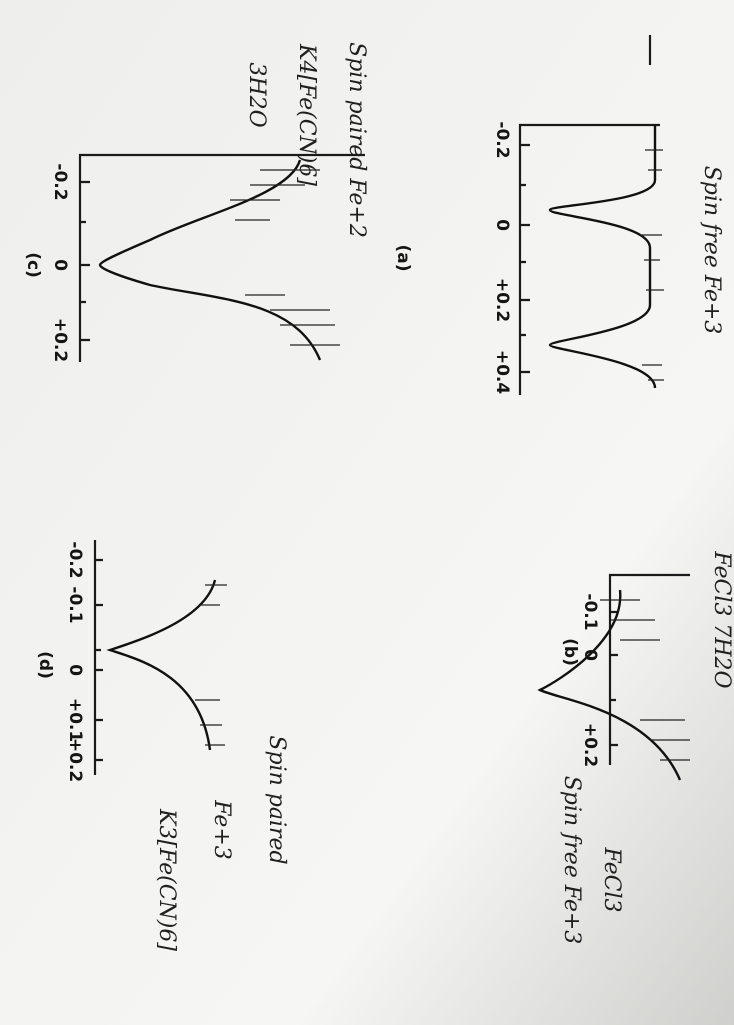 This screenshot has width=734, height=1025. I want to click on handwritten-note: Spin paired, so click(276, 799).